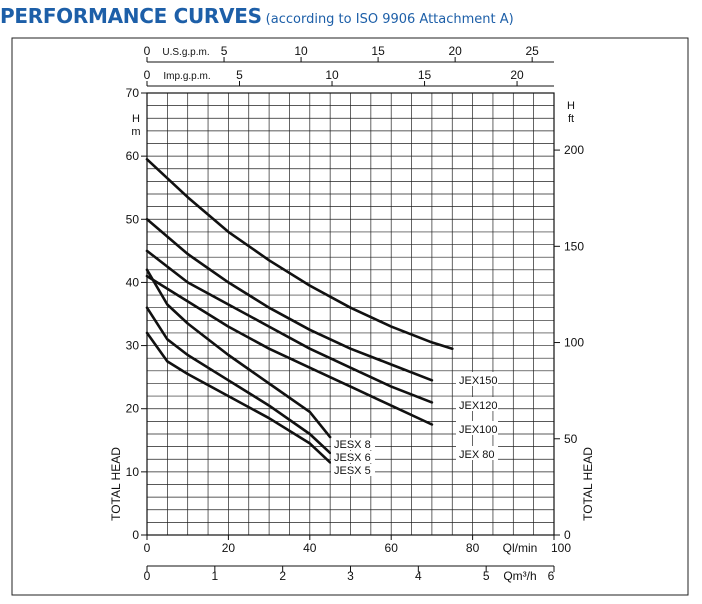 The height and width of the screenshot is (604, 702). Describe the element at coordinates (135, 535) in the screenshot. I see `y-tick-label: 0` at that location.